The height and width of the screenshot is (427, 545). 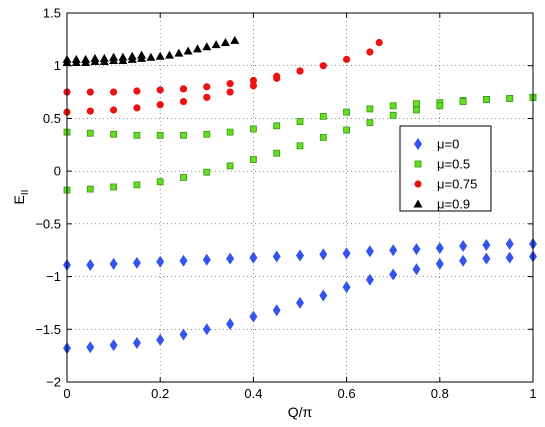 What do you see at coordinates (52, 13) in the screenshot?
I see `y-tick-label: 1.5` at bounding box center [52, 13].